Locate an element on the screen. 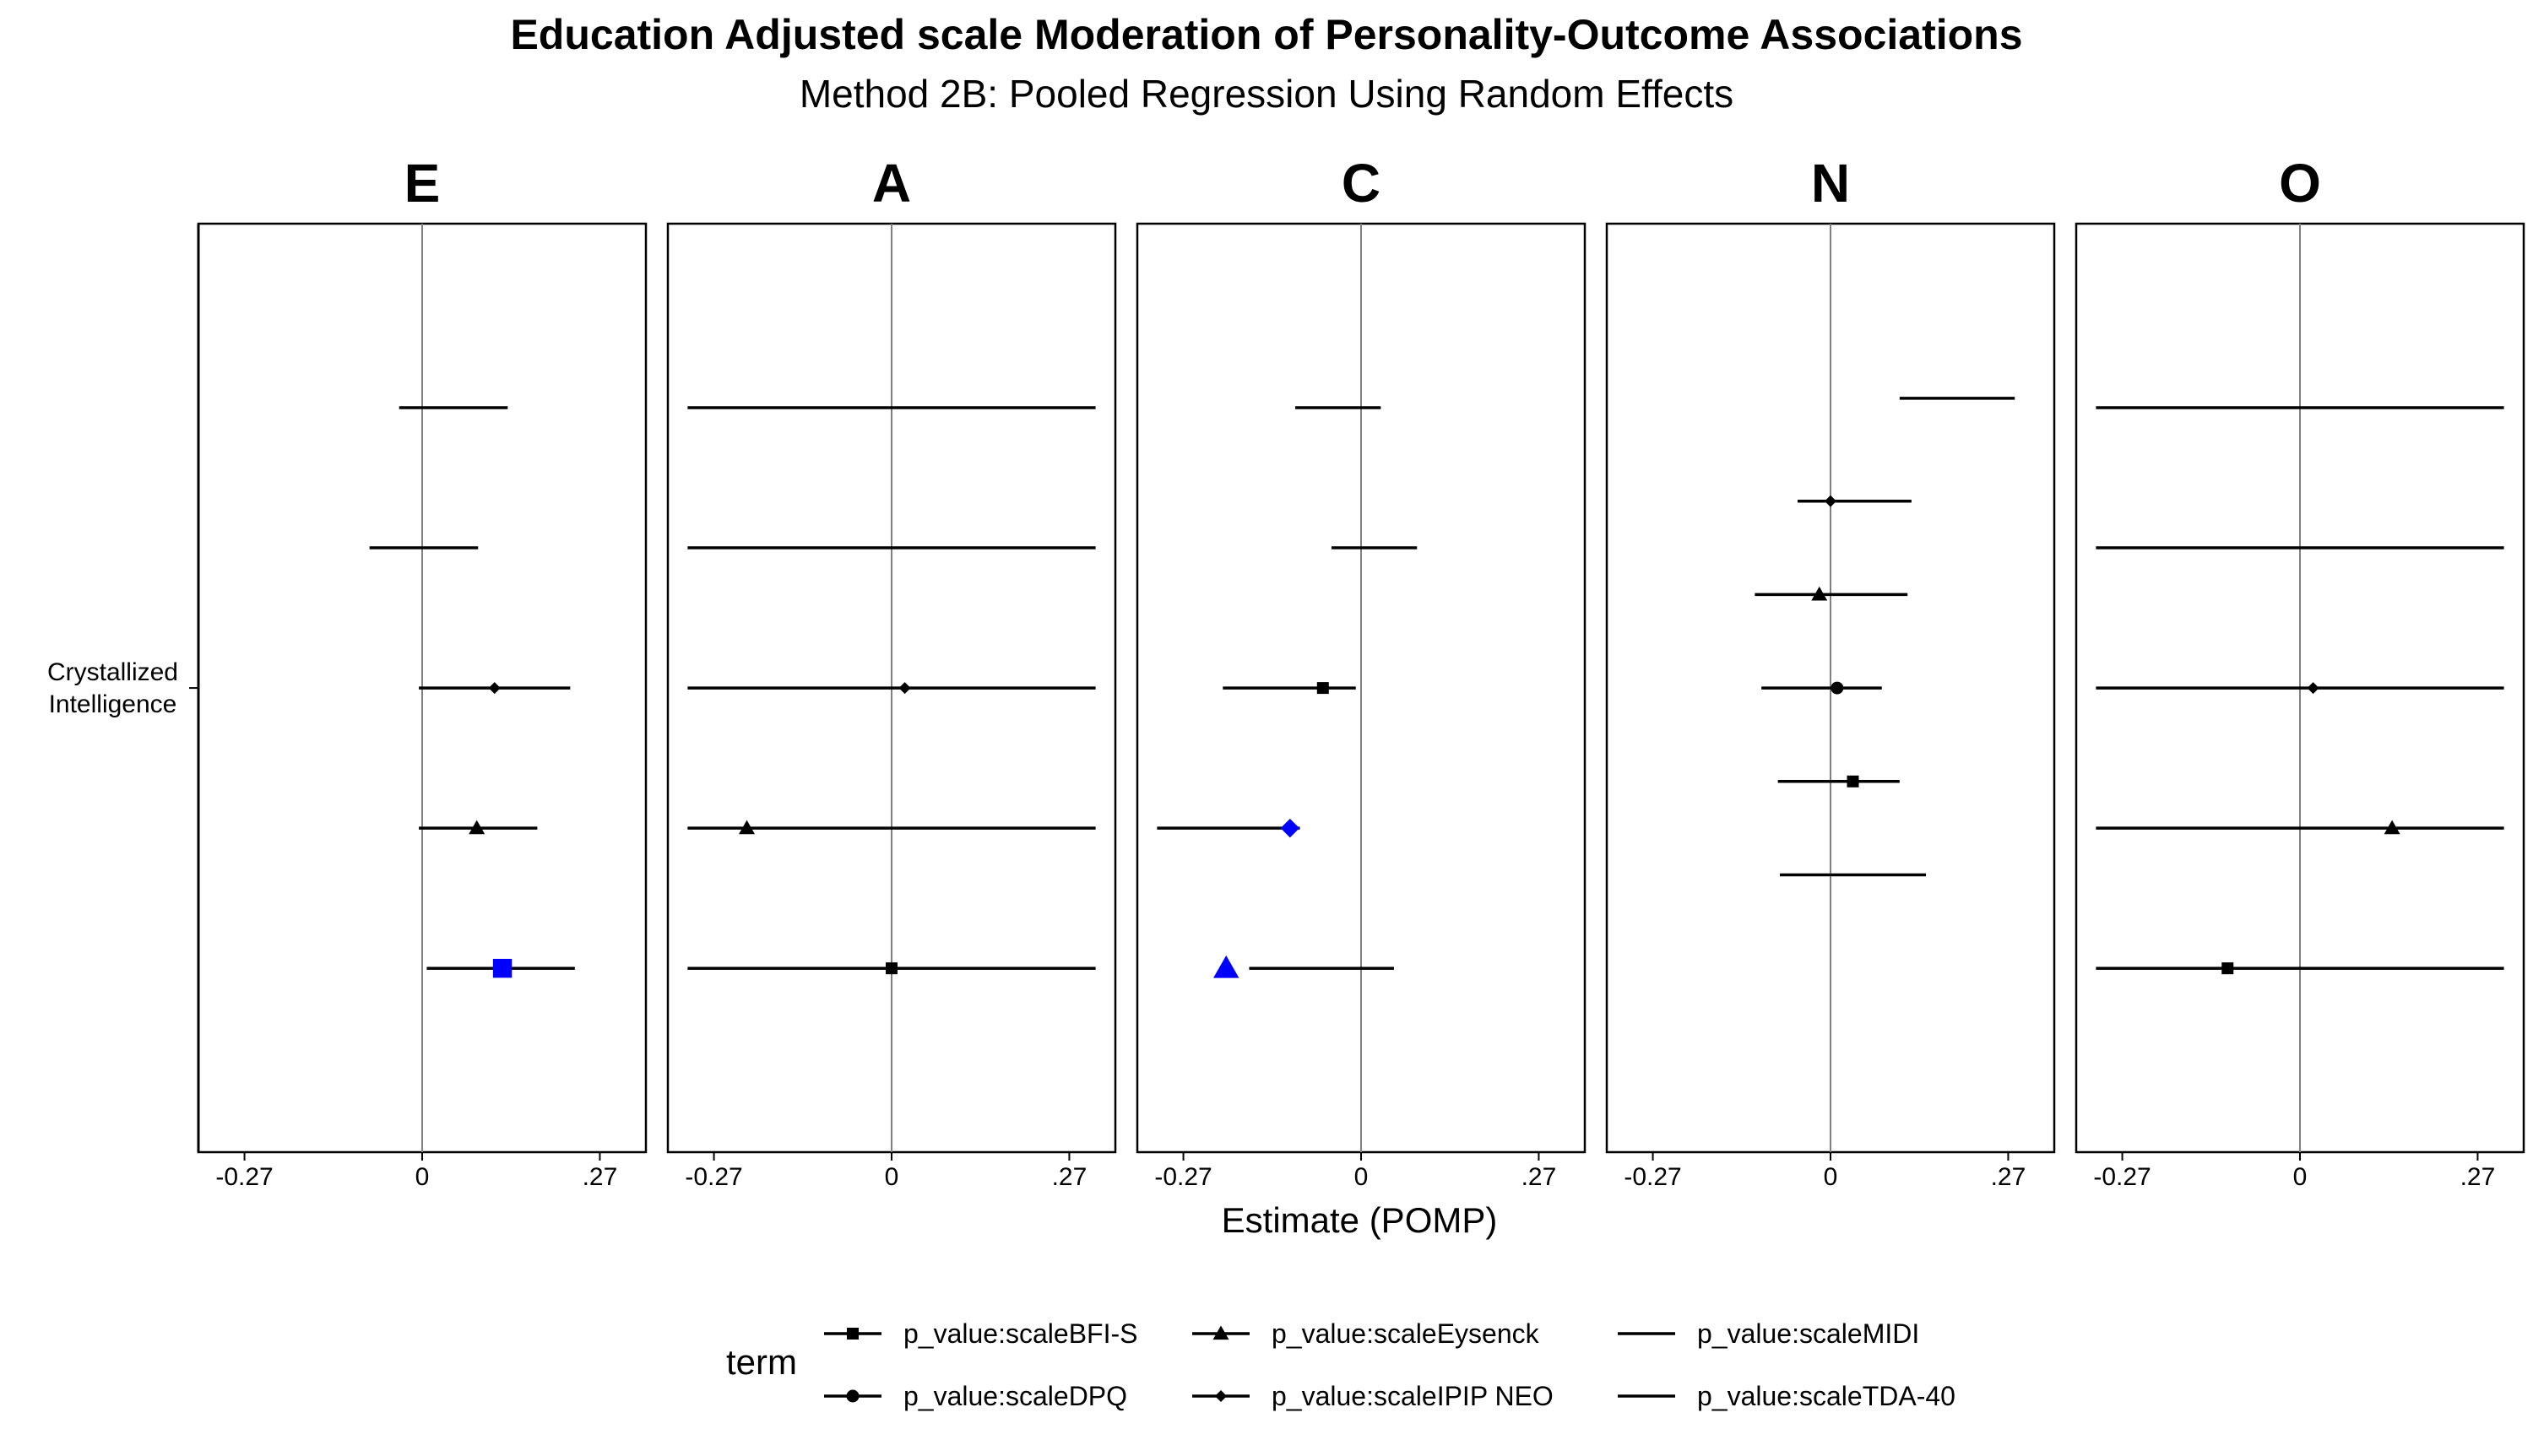 Image resolution: width=2533 pixels, height=1456 pixels. legend-key-square is located at coordinates (853, 1334).